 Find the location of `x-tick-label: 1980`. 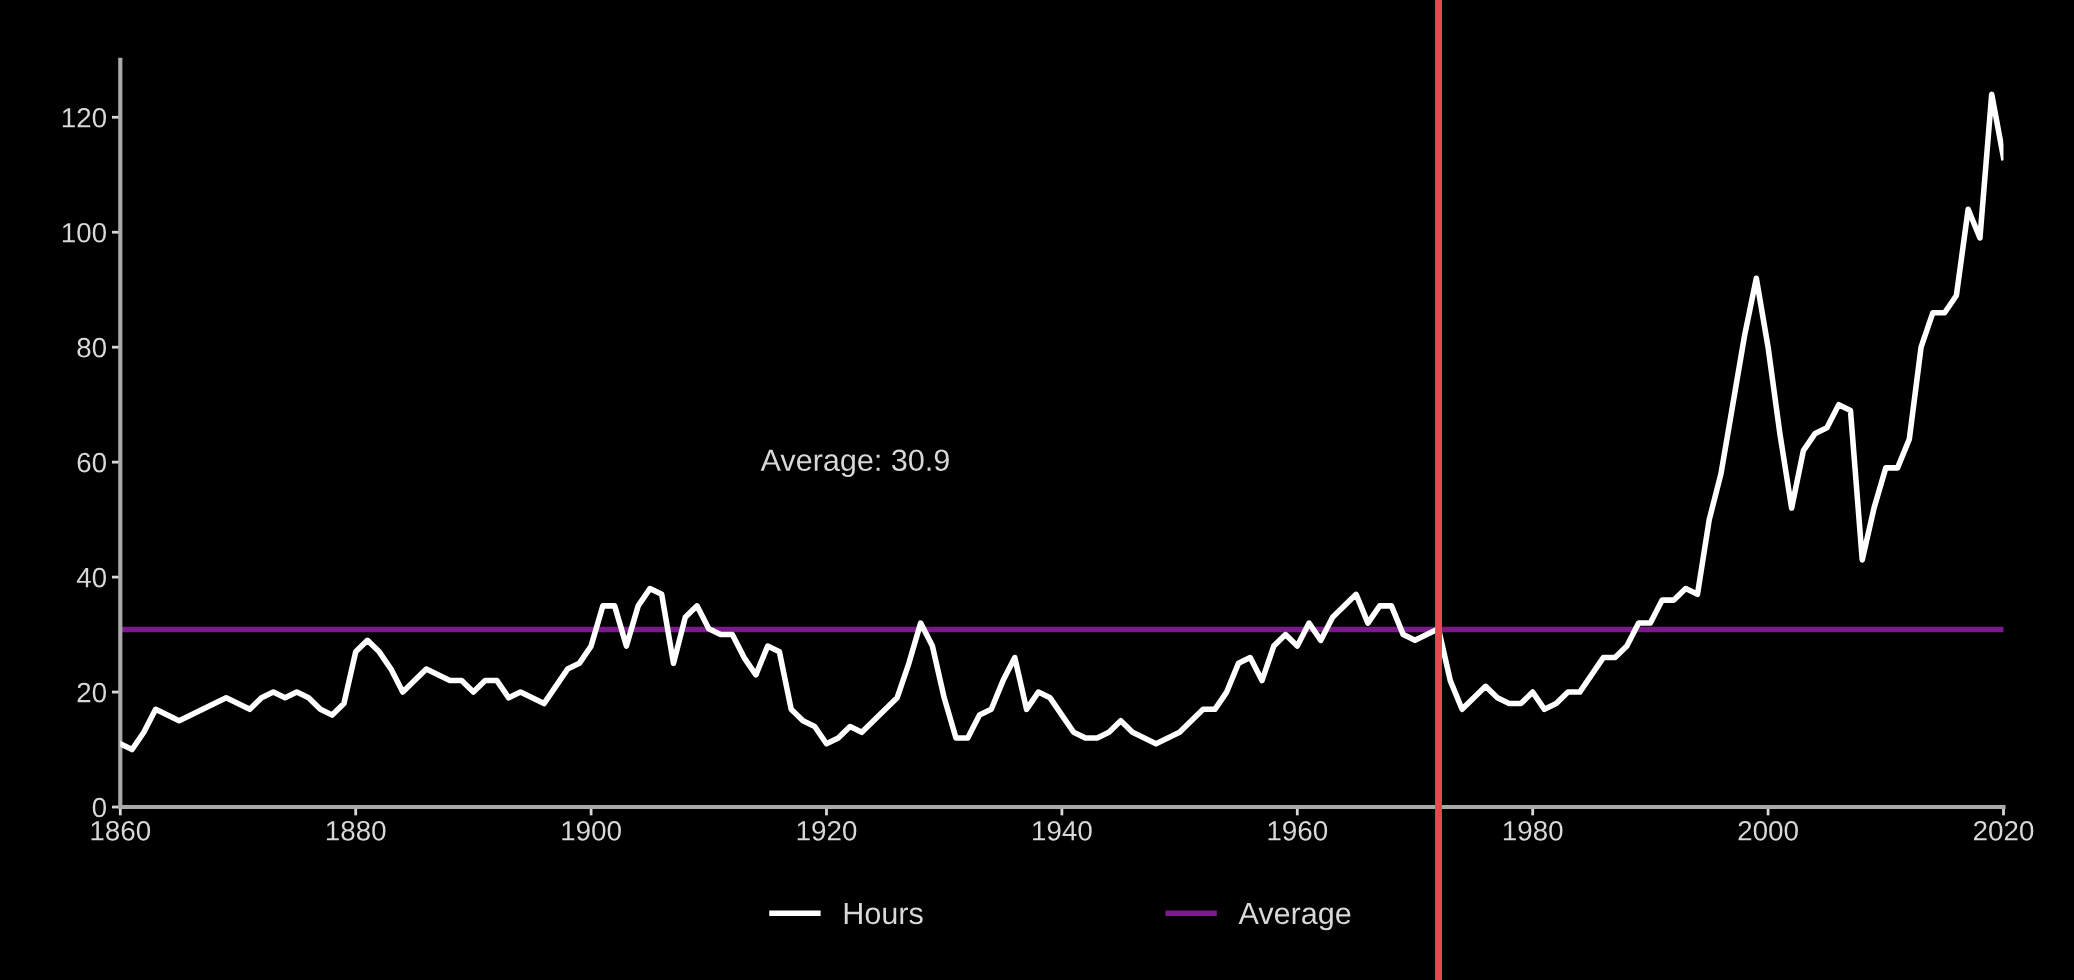

x-tick-label: 1980 is located at coordinates (1533, 830).